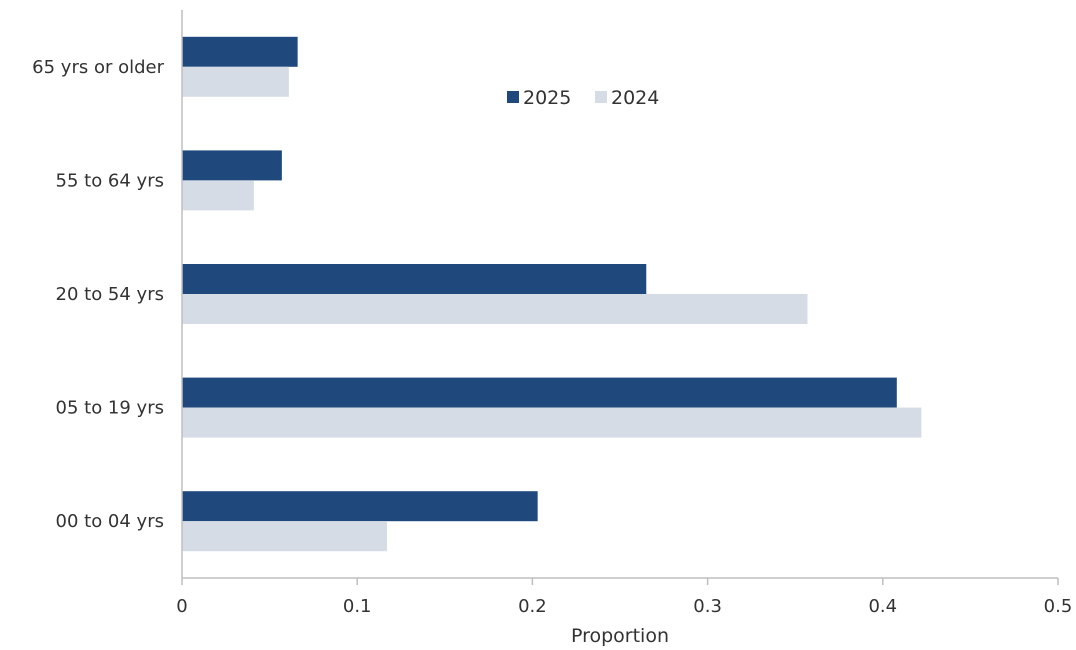 The width and height of the screenshot is (1076, 650). Describe the element at coordinates (110, 521) in the screenshot. I see `category-label: 00 to 04 yrs` at that location.